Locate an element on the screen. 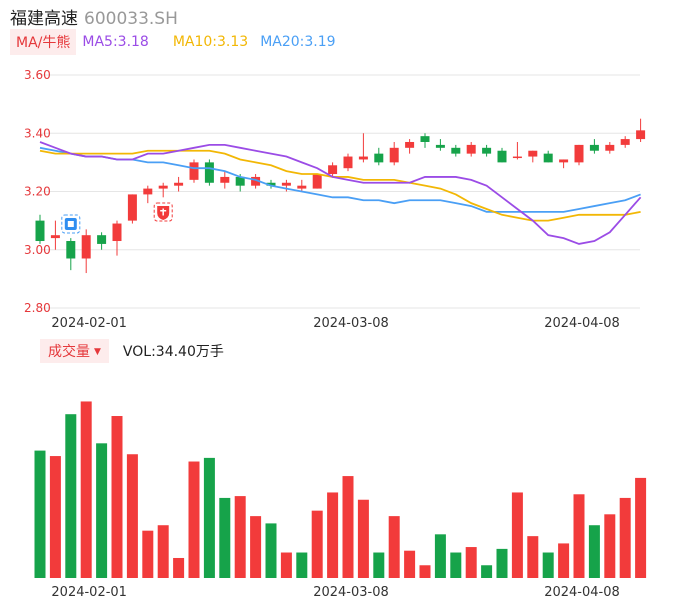 This screenshot has width=686, height=606. ma10-label: MA10:3.13 is located at coordinates (210, 42).